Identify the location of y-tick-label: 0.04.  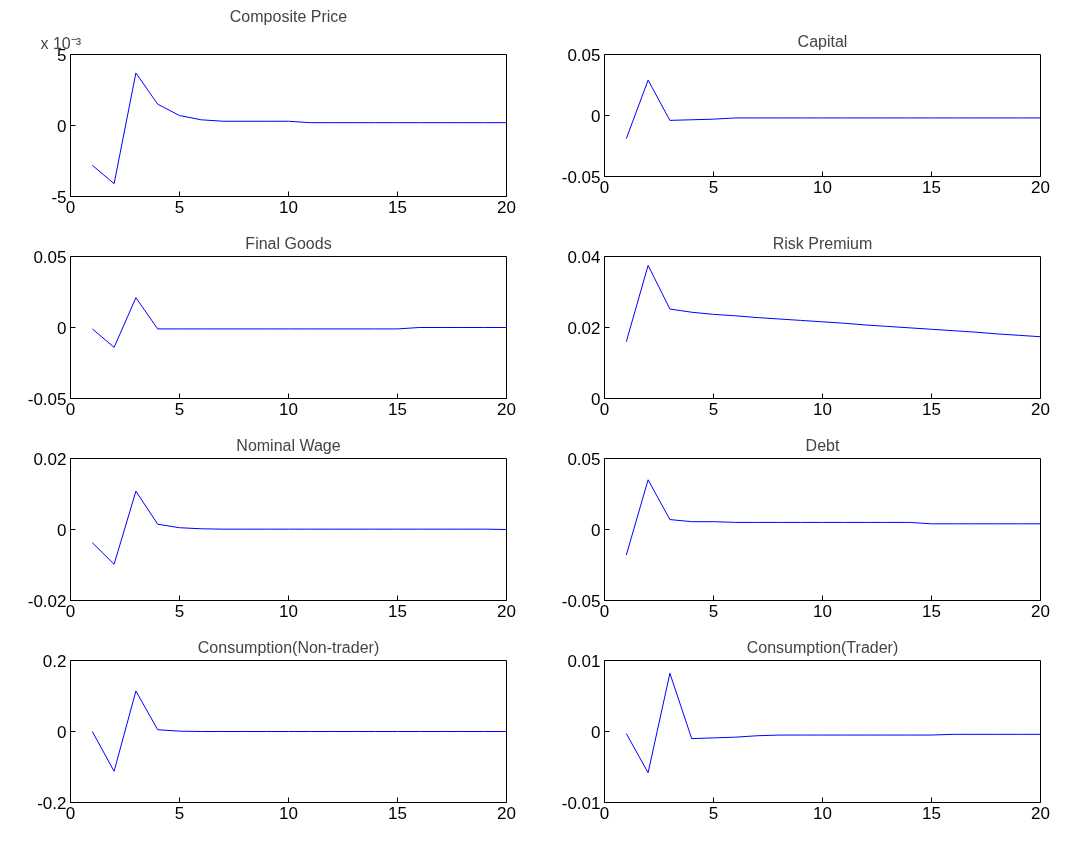
(584, 257).